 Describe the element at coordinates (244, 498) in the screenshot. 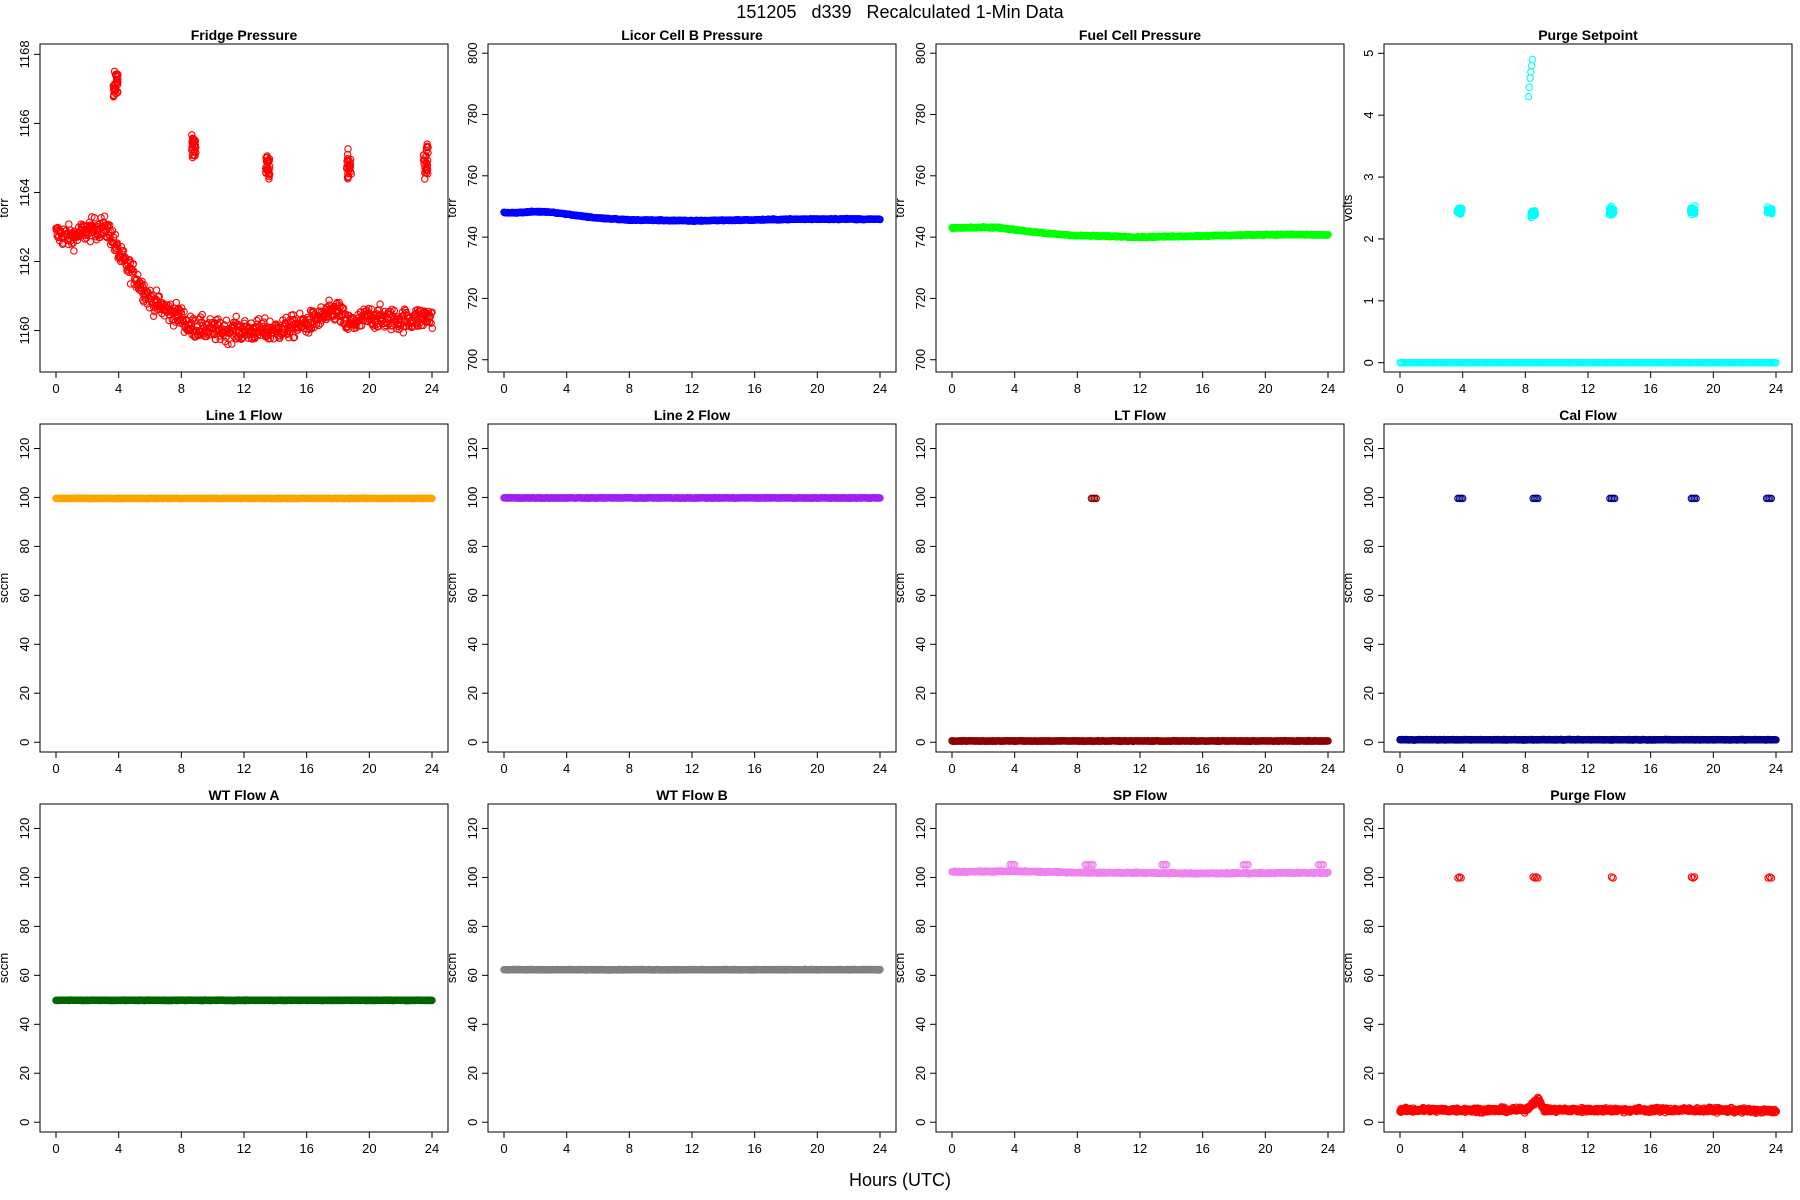

I see `points-line-1-flow` at that location.